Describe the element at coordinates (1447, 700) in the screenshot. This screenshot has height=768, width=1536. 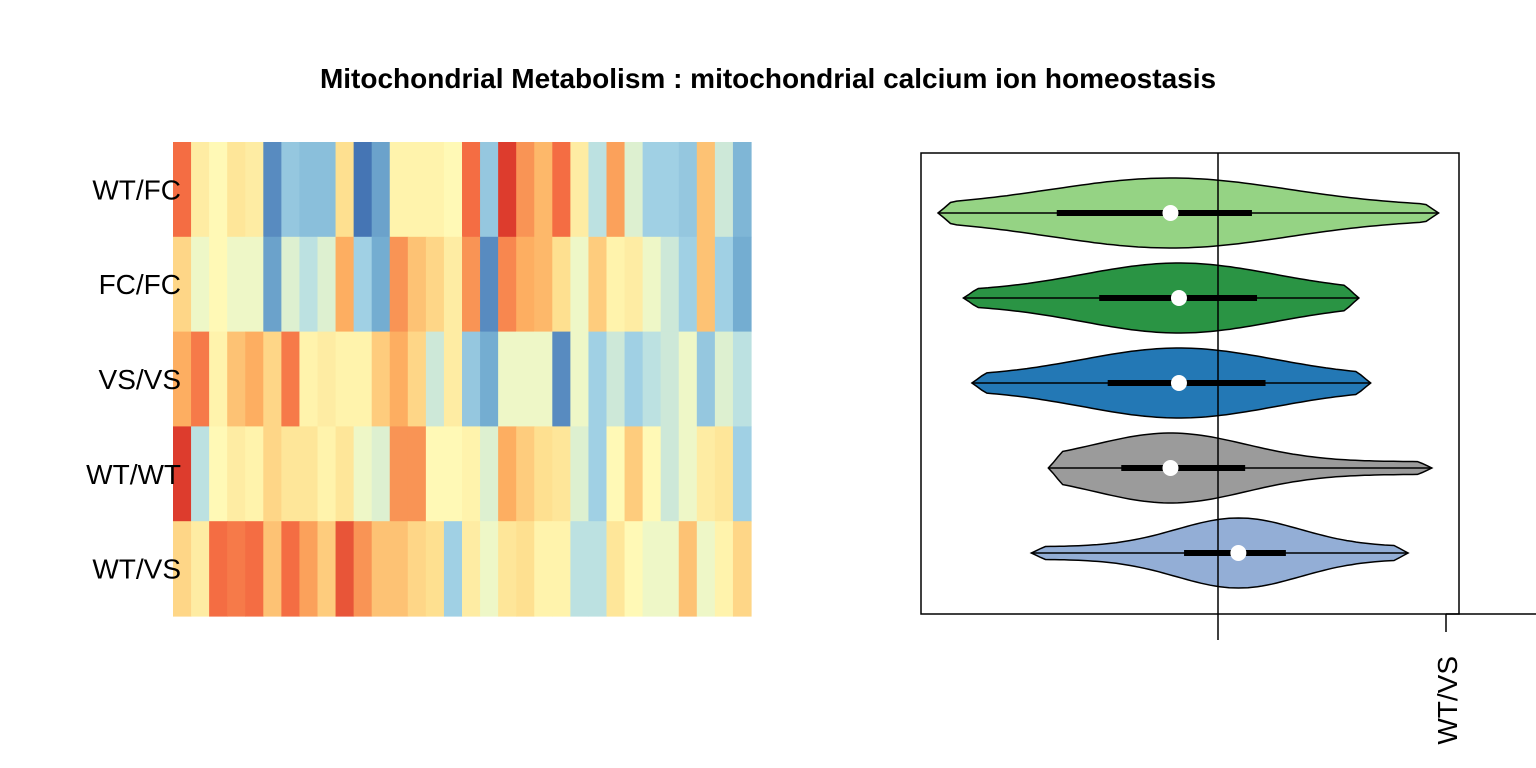
I see `axis-tick-label: WT/VS` at that location.